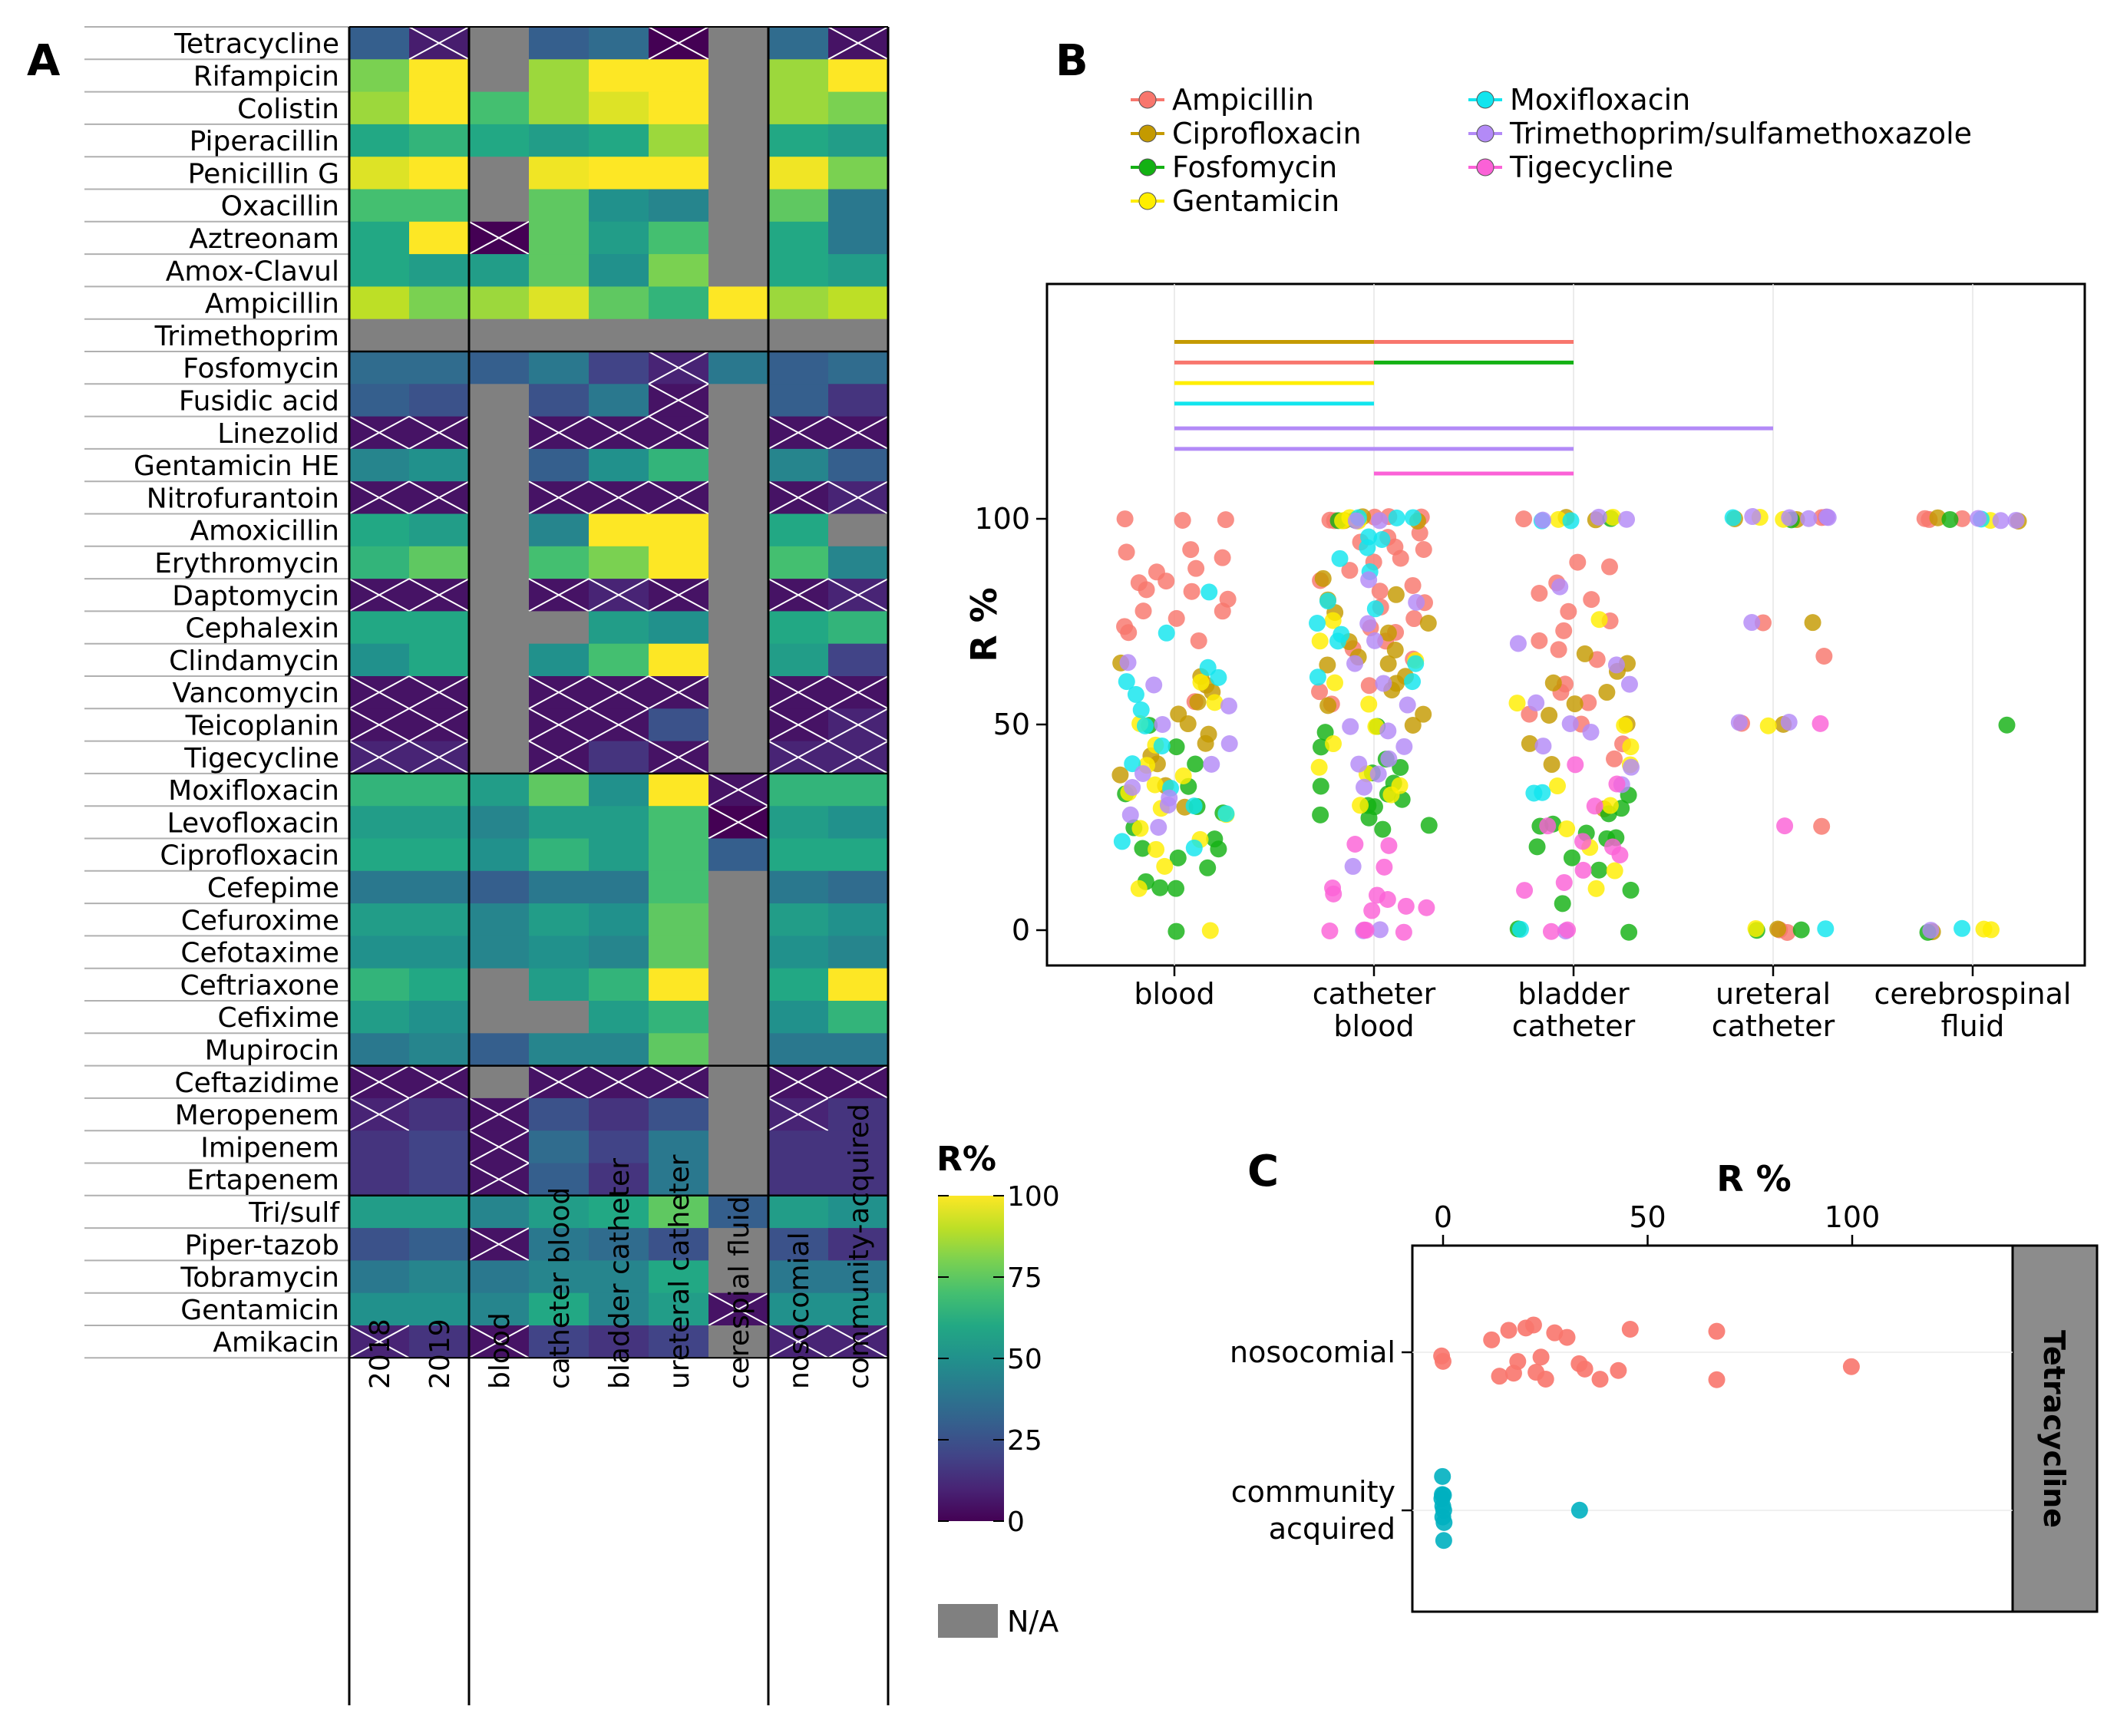 The image size is (2117, 1736). Describe the element at coordinates (272, 304) in the screenshot. I see `heatmap-row-label: Ampicillin` at that location.